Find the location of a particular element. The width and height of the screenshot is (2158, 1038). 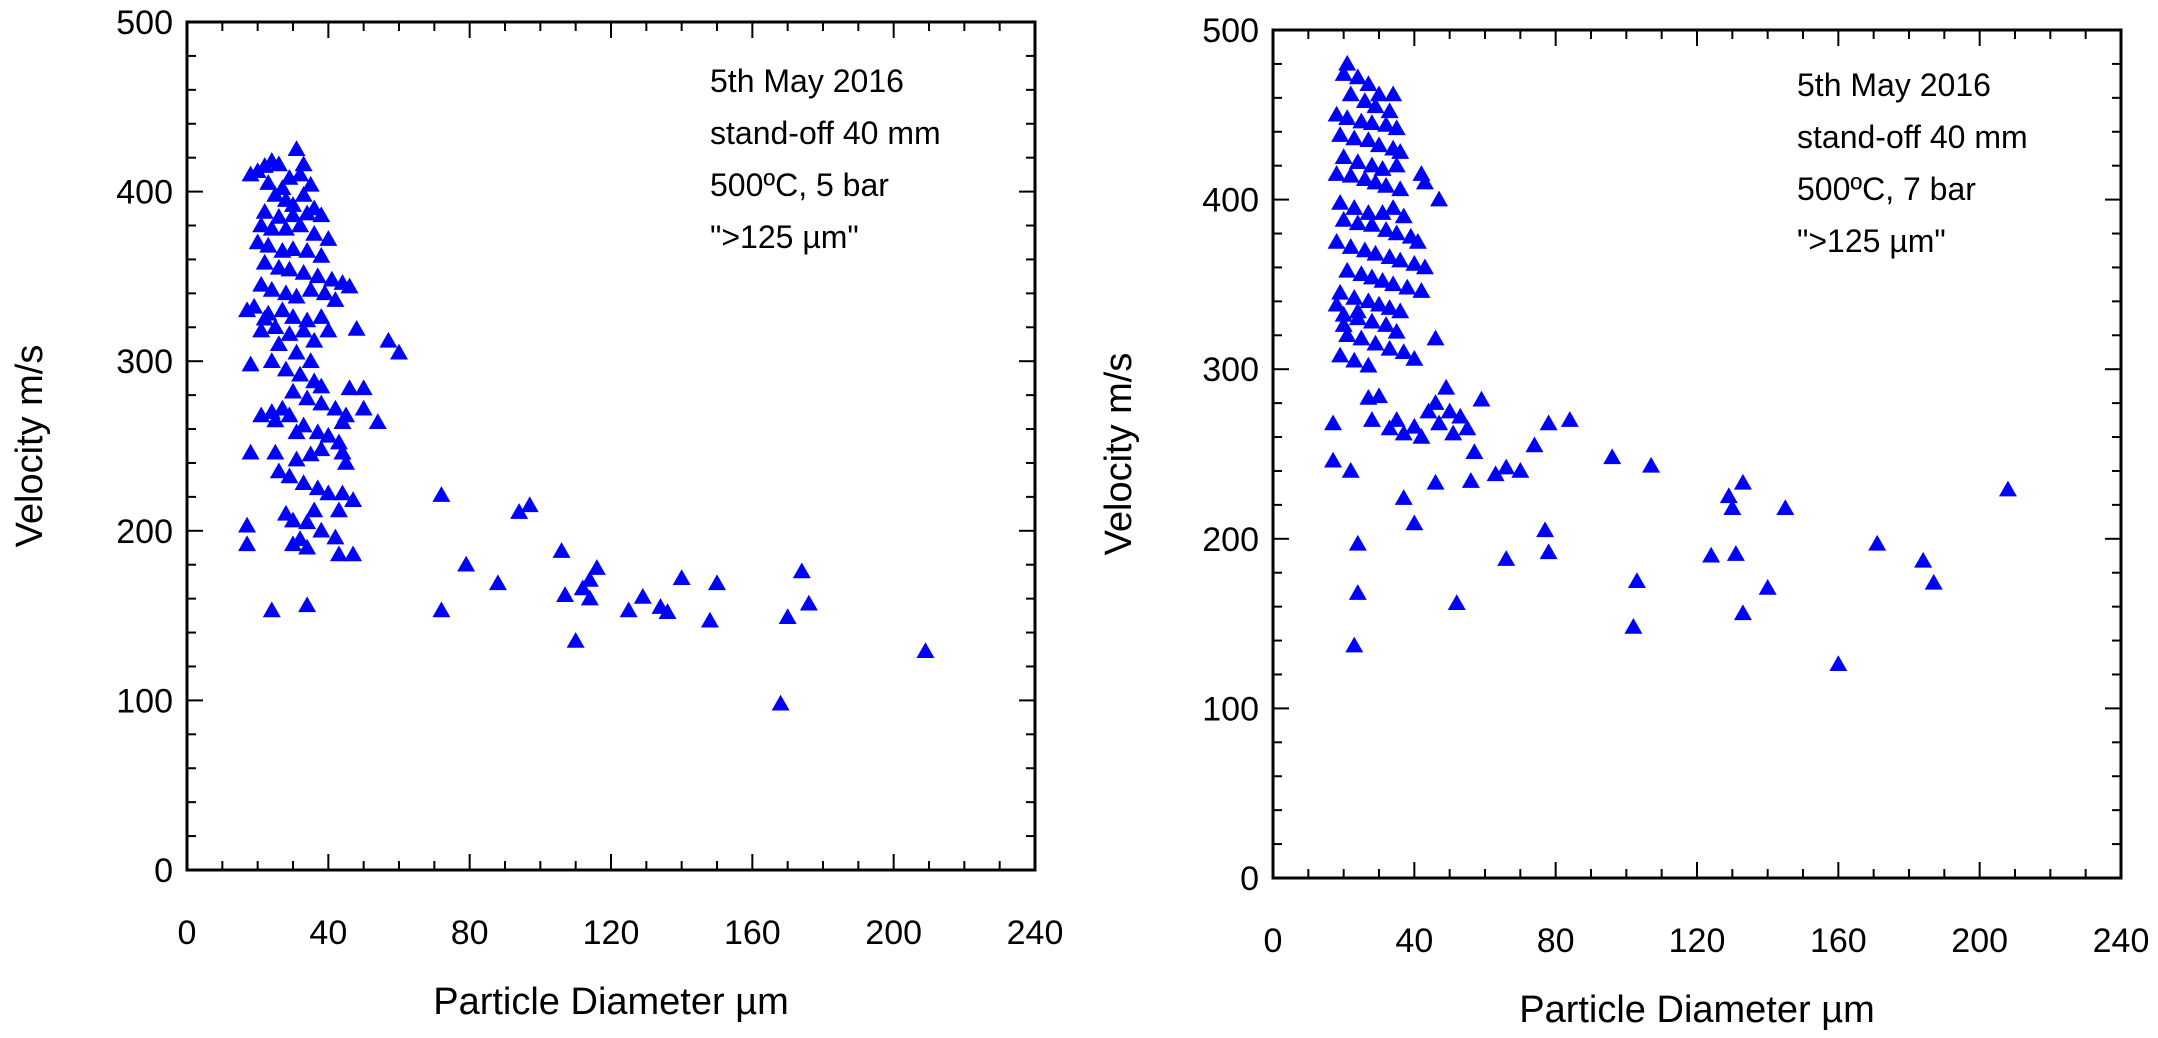

y-tick-label: 500 is located at coordinates (1230, 31).